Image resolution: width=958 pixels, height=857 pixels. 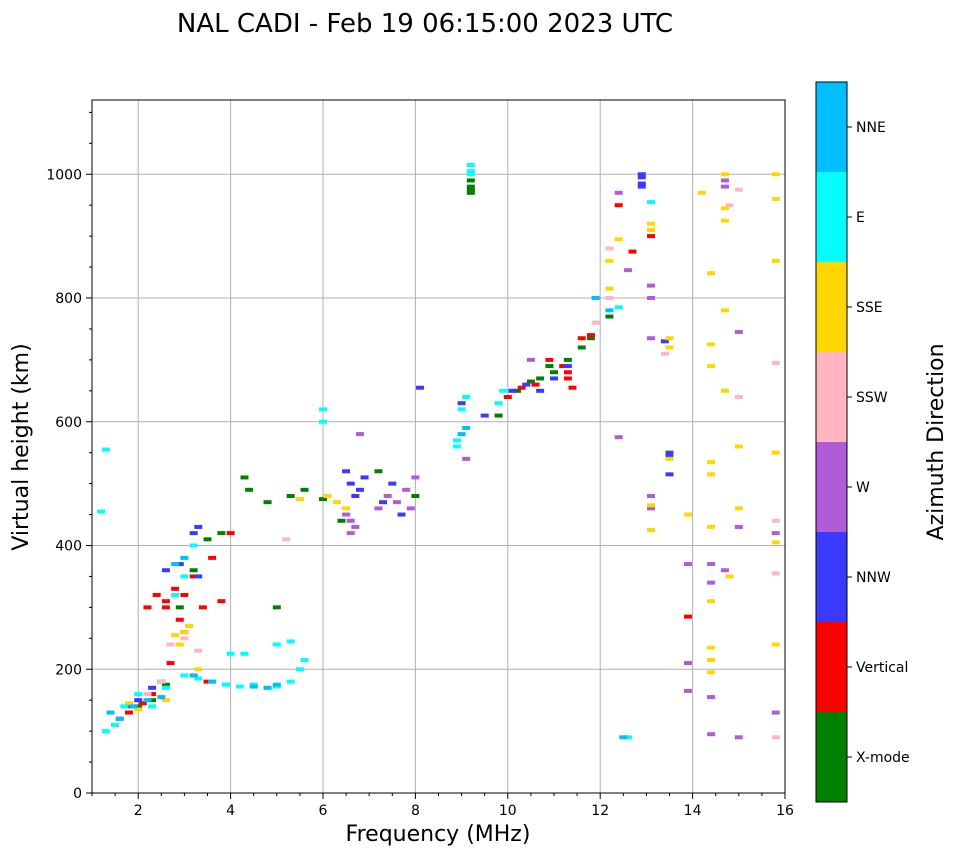 I want to click on colorbar-label: W, so click(x=863, y=488).